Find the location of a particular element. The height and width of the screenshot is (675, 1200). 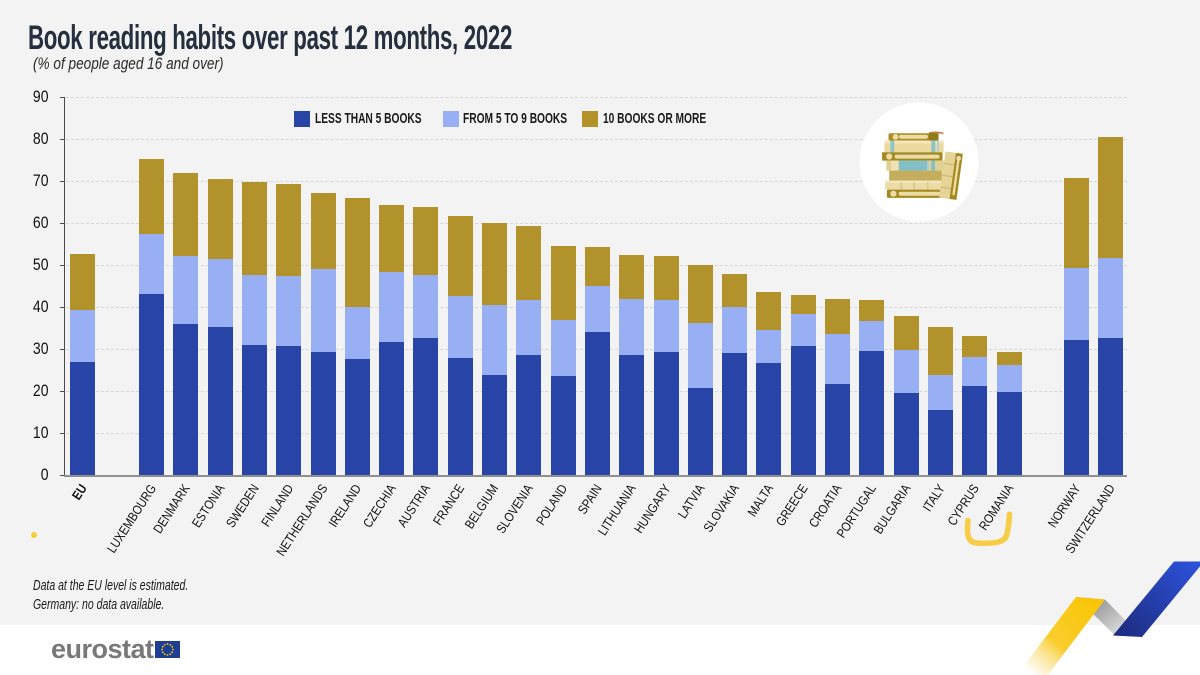

svg-text: eurostat is located at coordinates (102, 649).